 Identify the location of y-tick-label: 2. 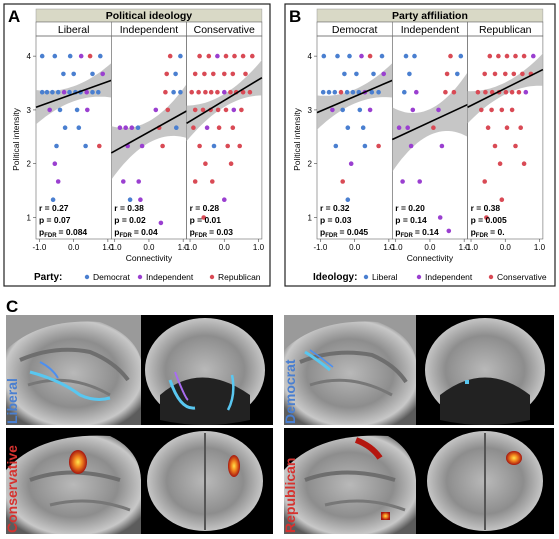
(310, 164).